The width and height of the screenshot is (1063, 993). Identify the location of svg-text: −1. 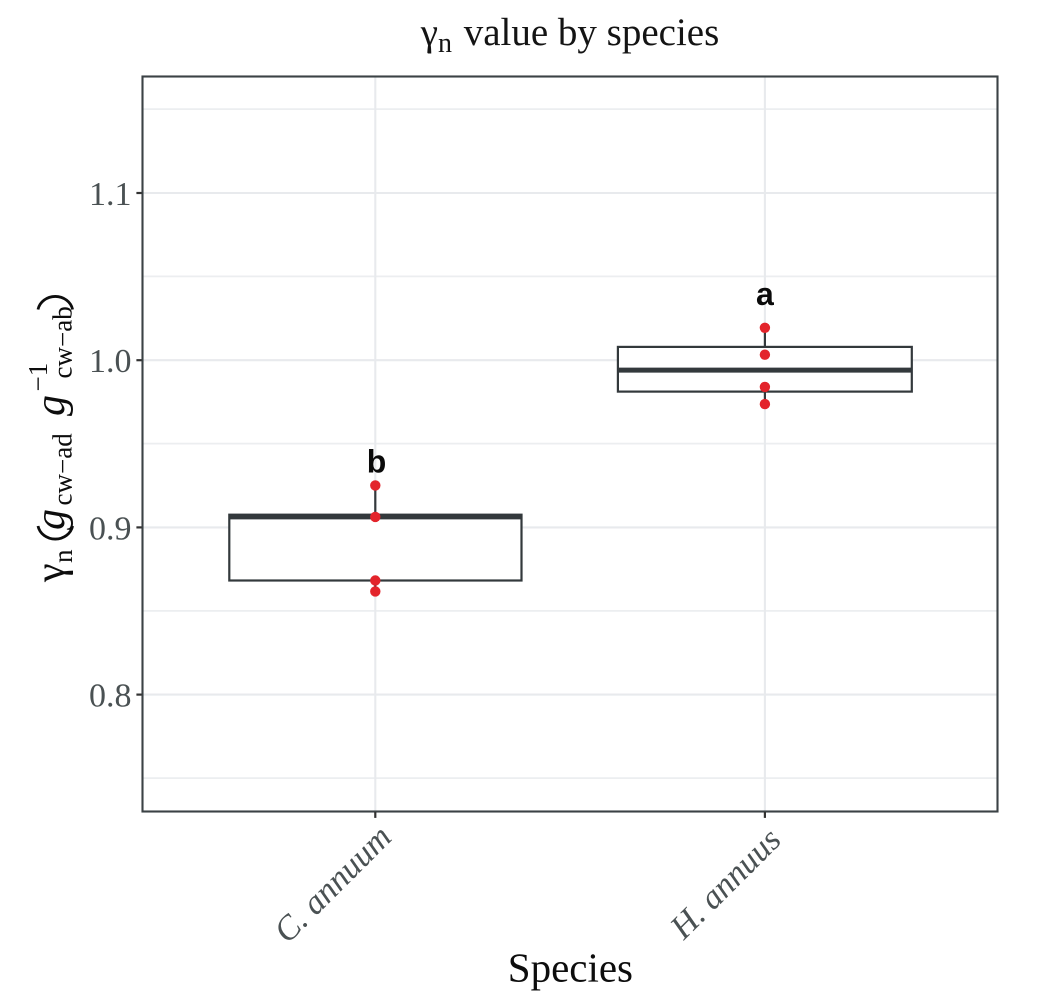
(38, 377).